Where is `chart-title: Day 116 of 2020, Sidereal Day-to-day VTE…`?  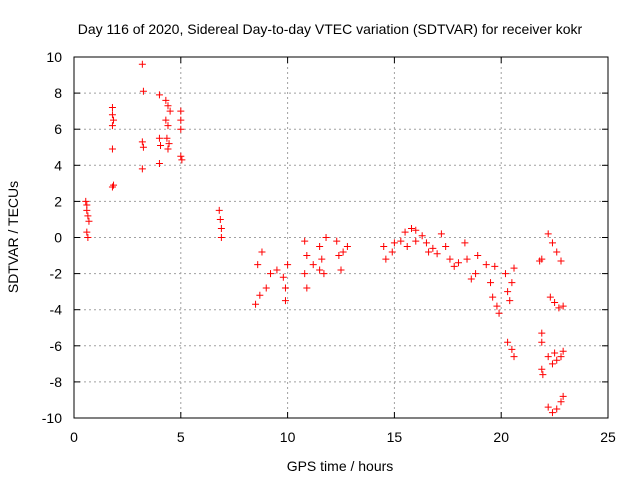
chart-title: Day 116 of 2020, Sidereal Day-to-day VTE… is located at coordinates (330, 29).